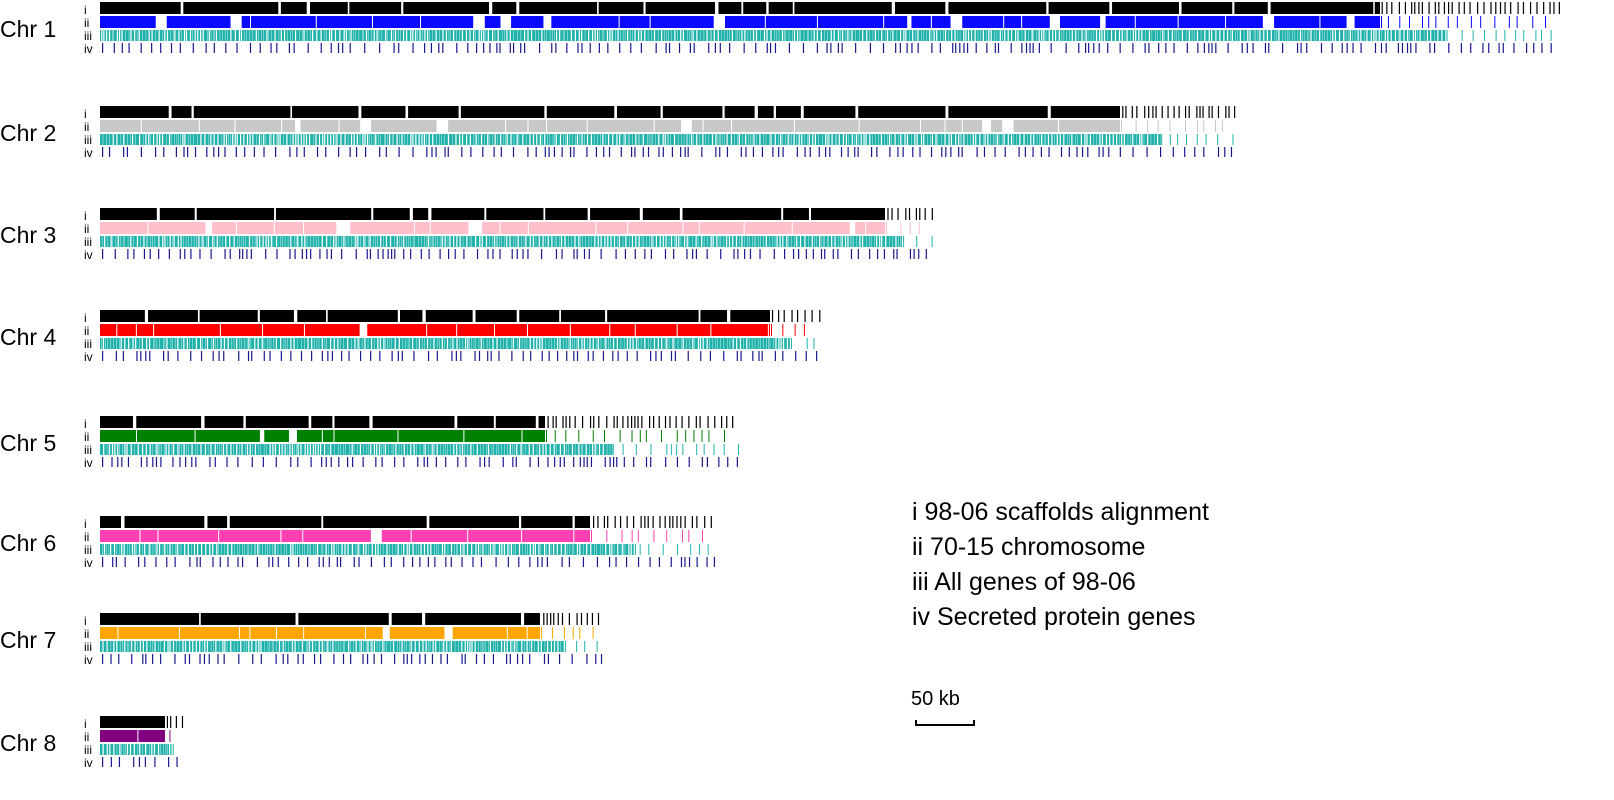  I want to click on scaffold-block, so click(411, 316).